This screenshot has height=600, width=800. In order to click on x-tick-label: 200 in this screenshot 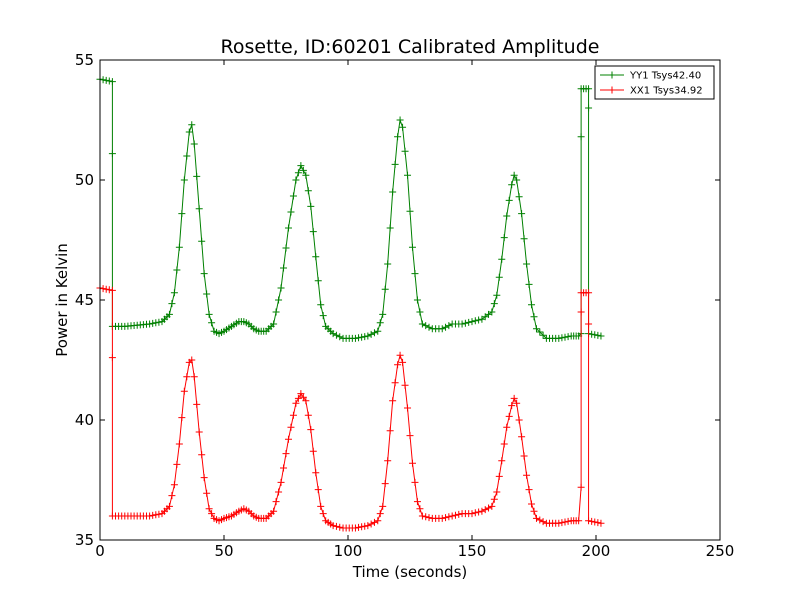, I will do `click(596, 551)`.